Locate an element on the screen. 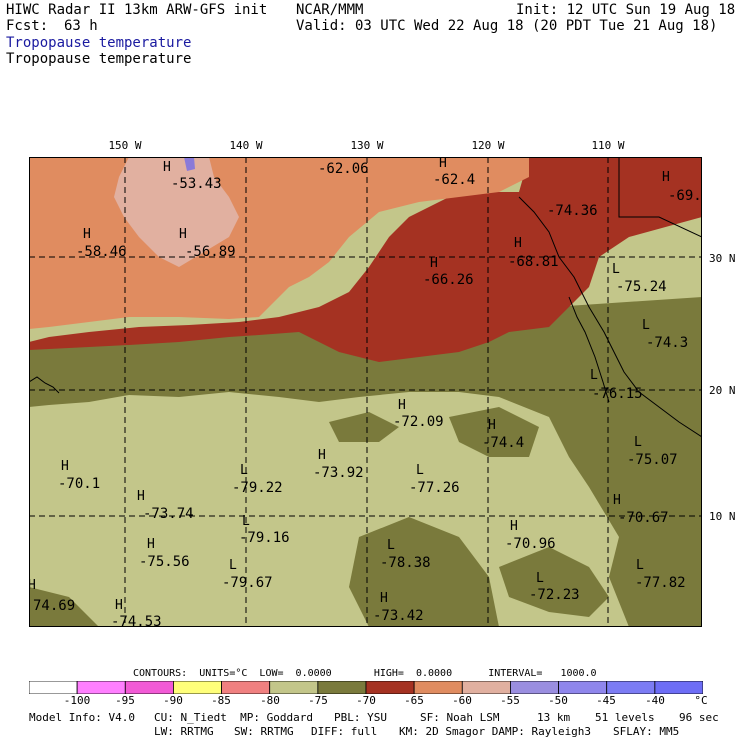 This screenshot has height=740, width=740. legend-label: -50 is located at coordinates (558, 700).